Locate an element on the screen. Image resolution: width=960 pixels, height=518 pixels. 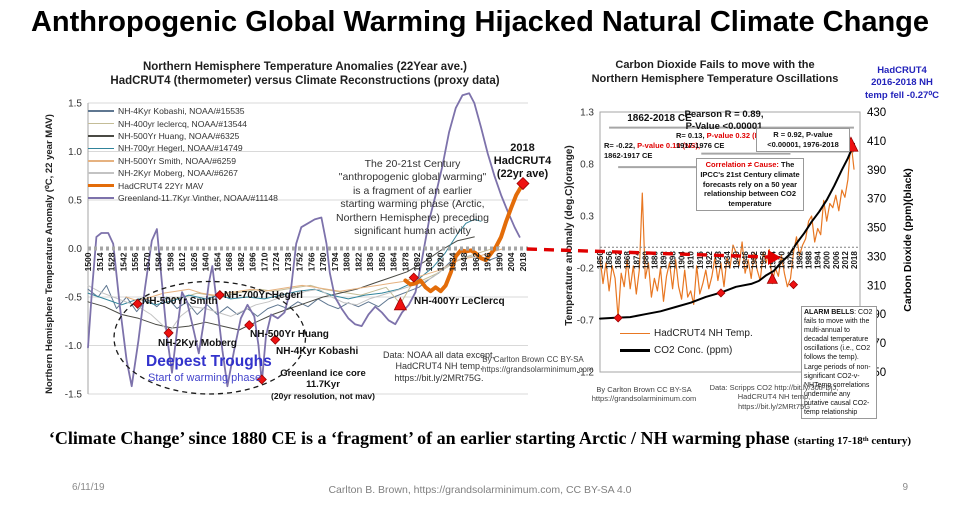
svg-text: -0.7 is located at coordinates (586, 321).